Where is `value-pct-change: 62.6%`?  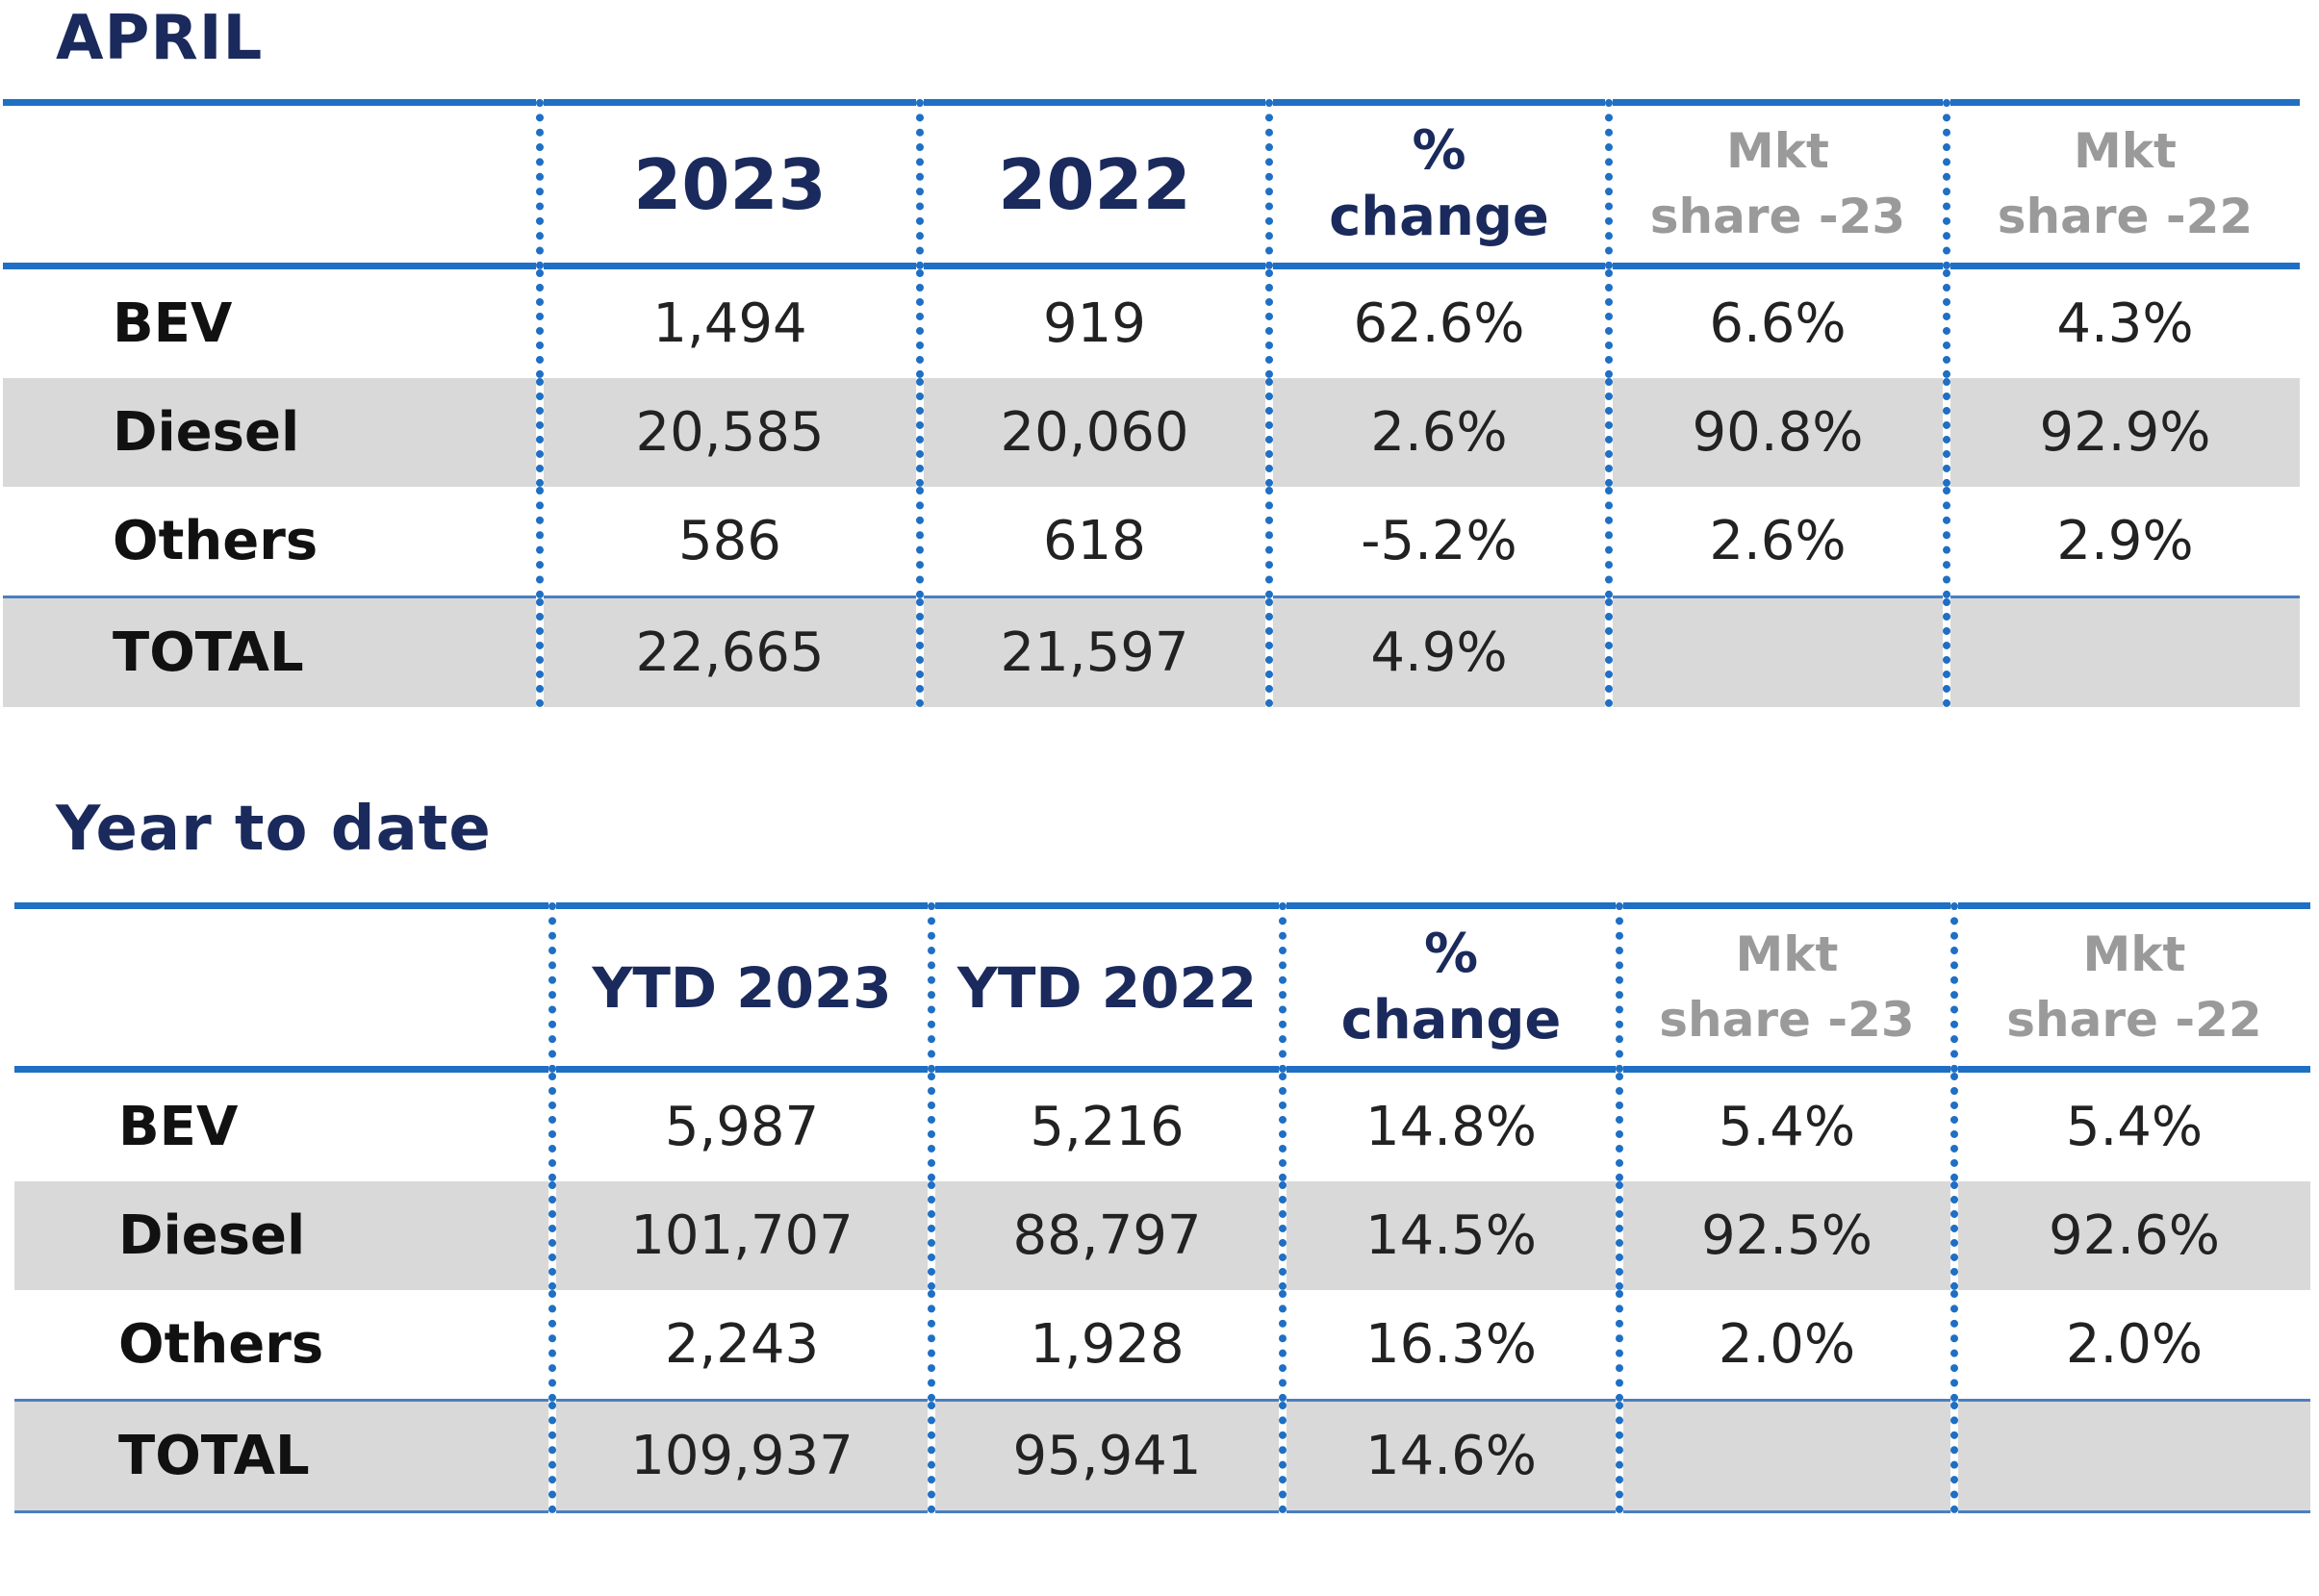
value-pct-change: 62.6% is located at coordinates (1437, 322).